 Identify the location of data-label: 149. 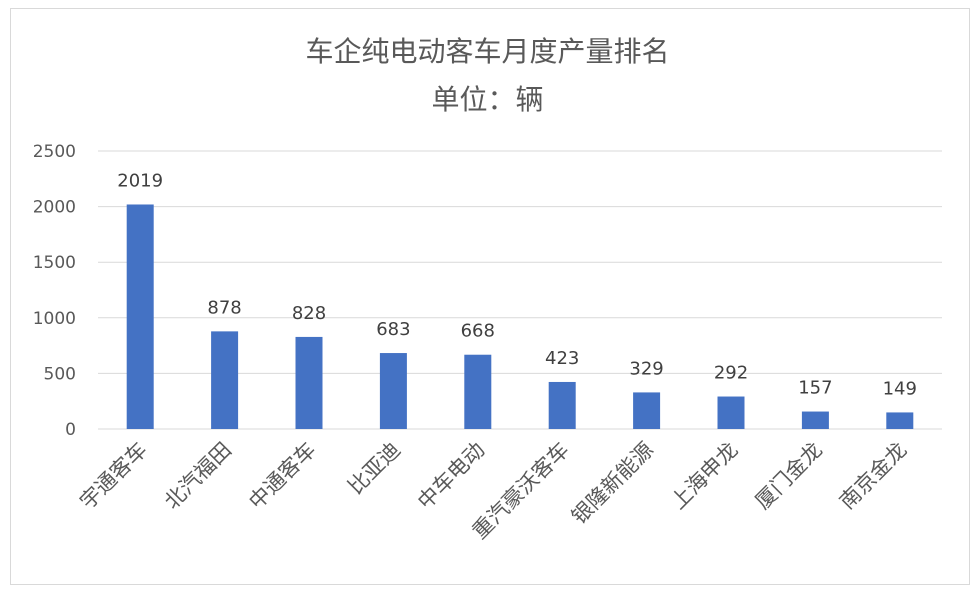
(900, 388).